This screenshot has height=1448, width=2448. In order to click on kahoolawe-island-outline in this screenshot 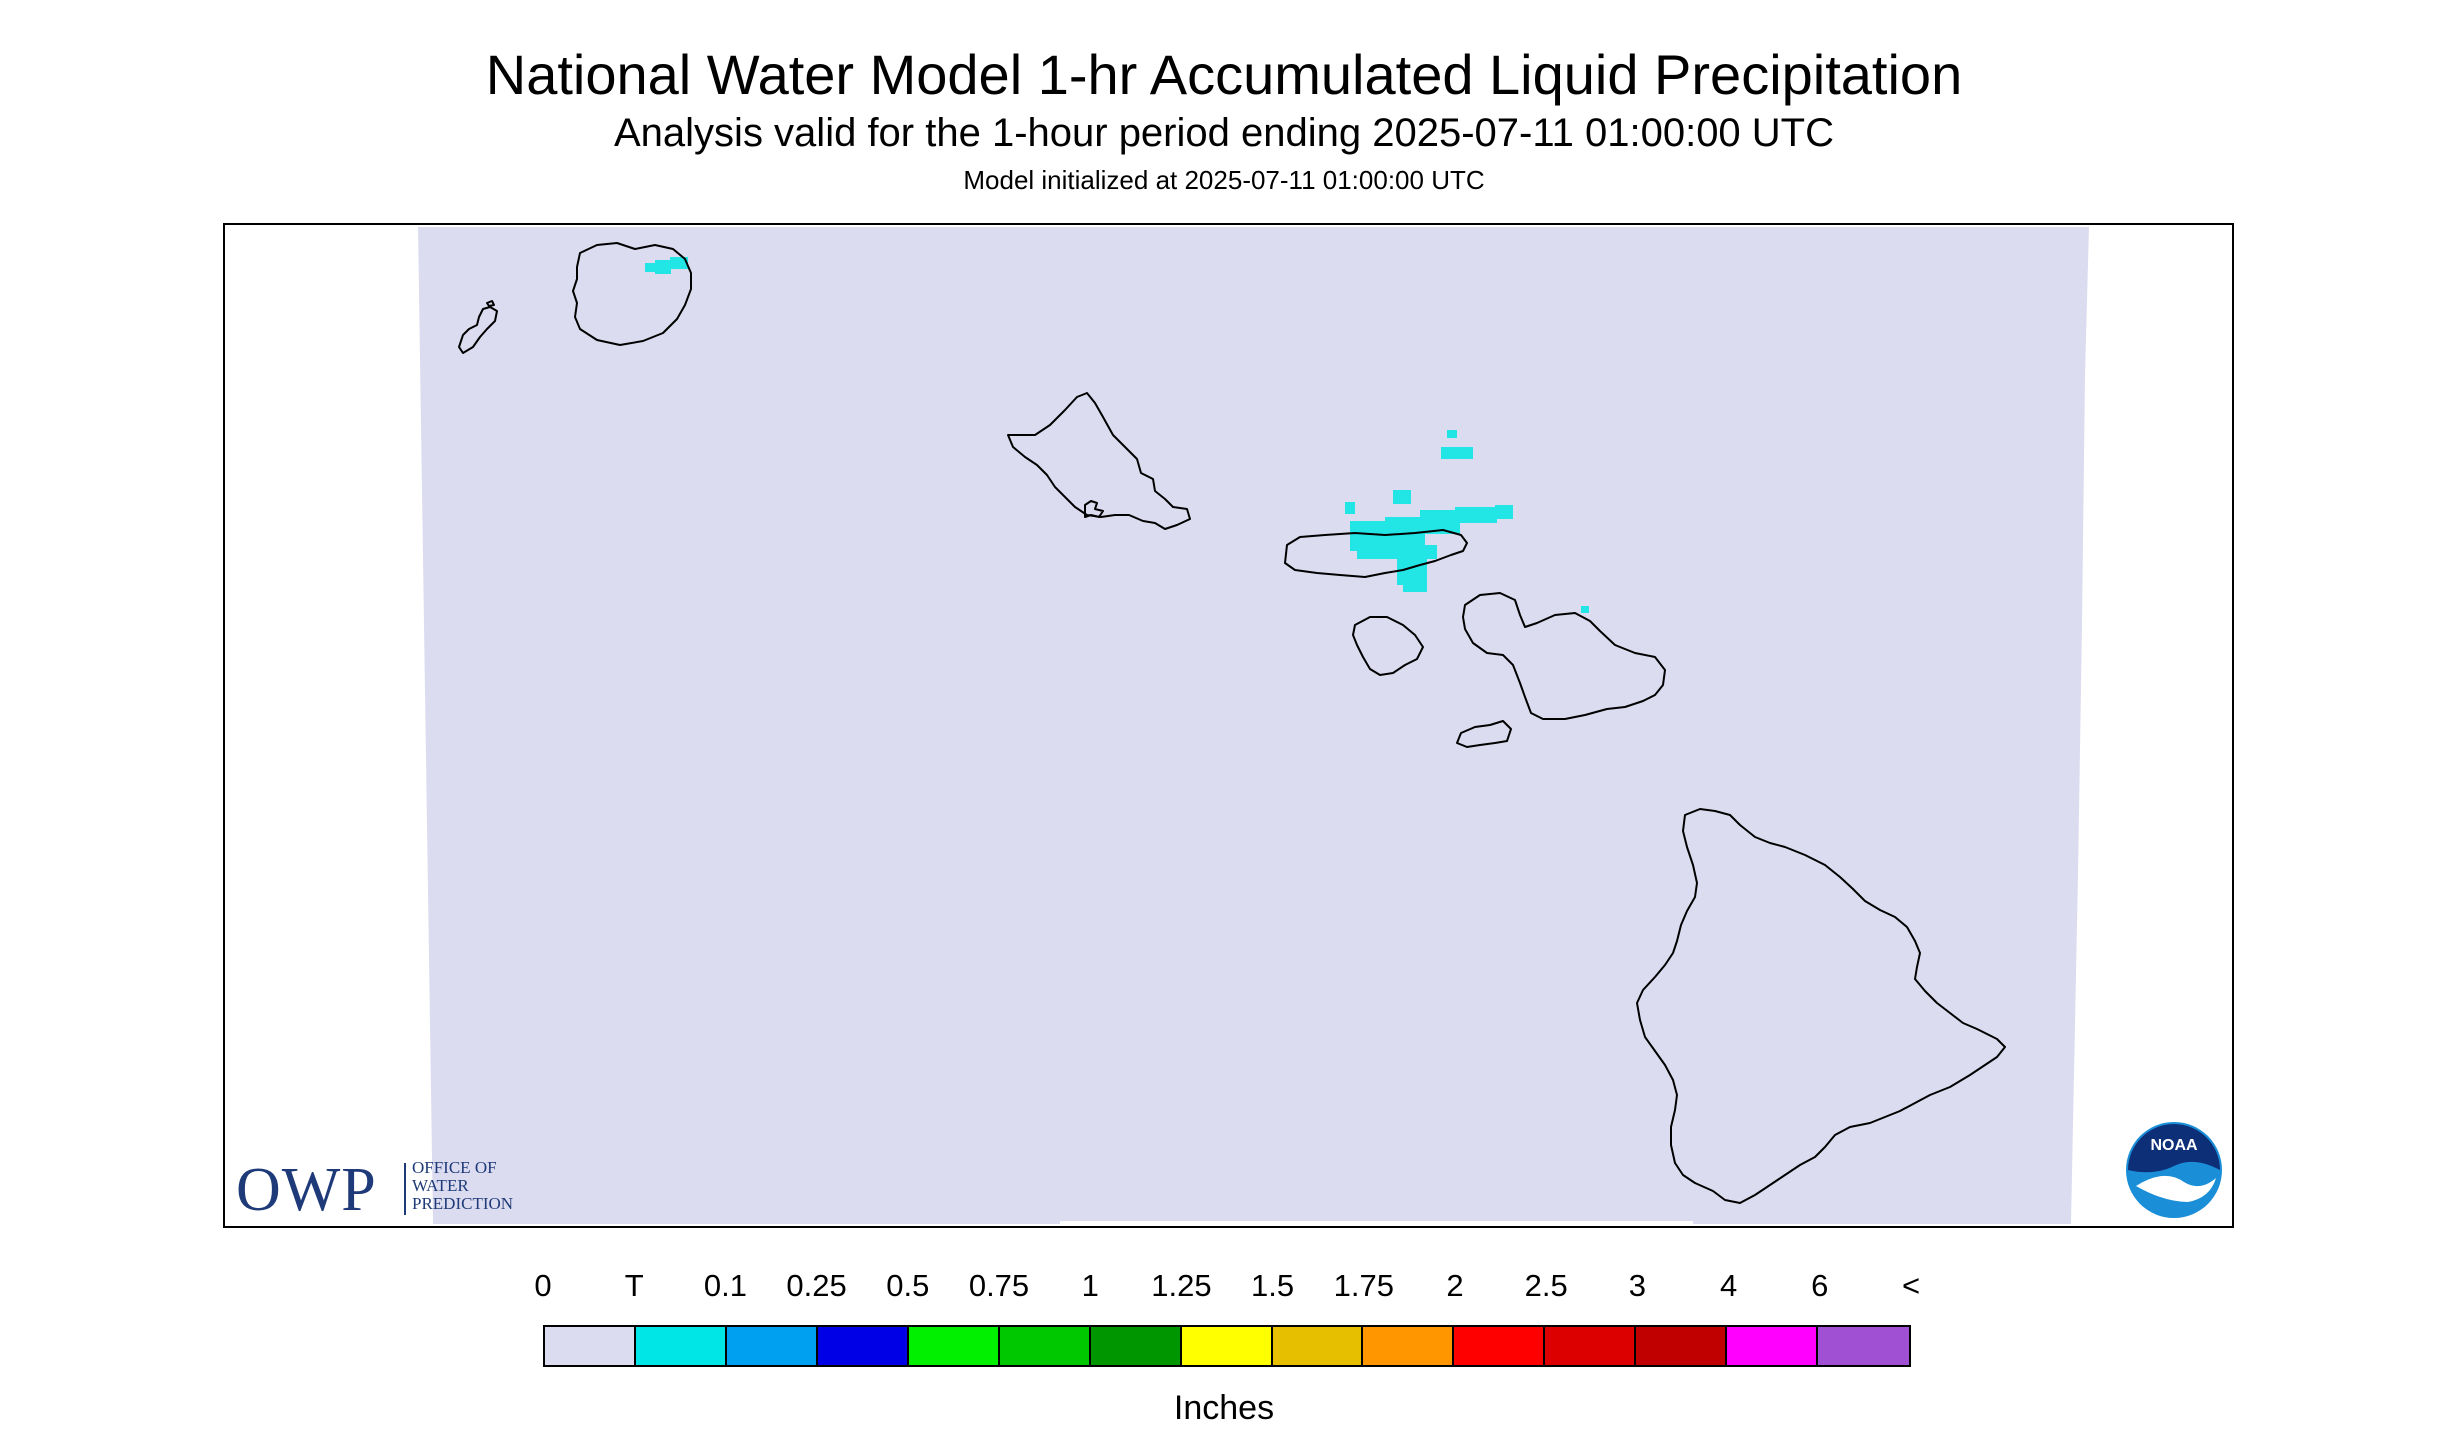, I will do `click(1484, 734)`.